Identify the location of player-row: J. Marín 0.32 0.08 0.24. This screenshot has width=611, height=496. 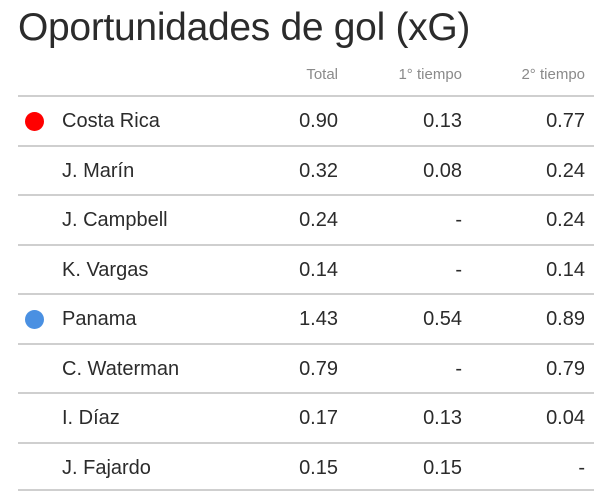
(306, 169).